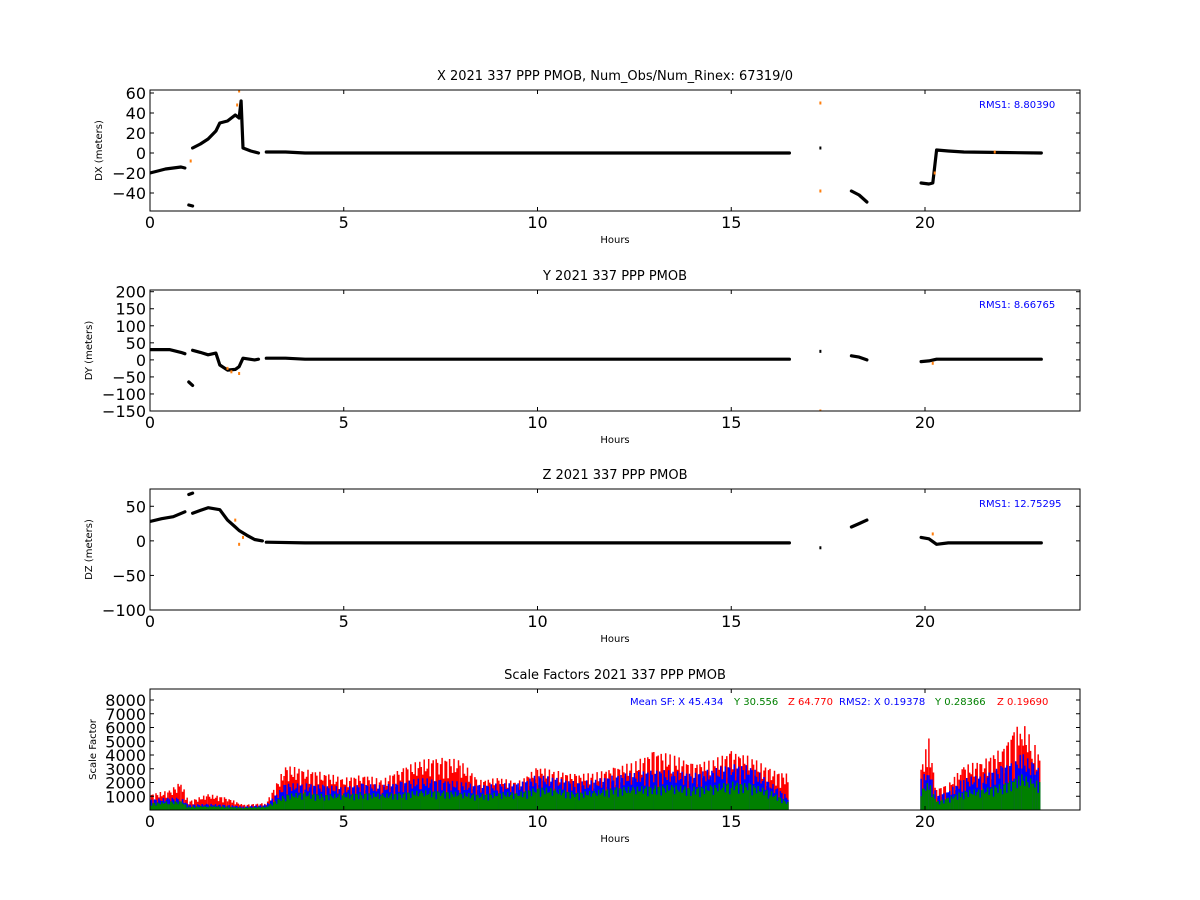 This screenshot has height=900, width=1200. Describe the element at coordinates (136, 506) in the screenshot. I see `y-tick-label: 50` at that location.